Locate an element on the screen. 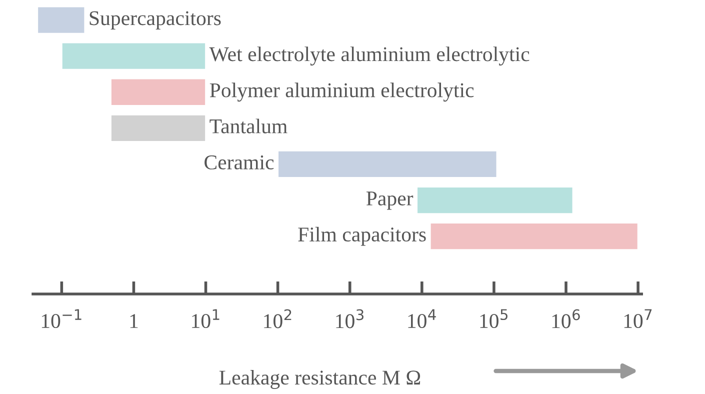 This screenshot has width=705, height=394. y-tick-label: Polymer aluminium electrolytic is located at coordinates (342, 92).